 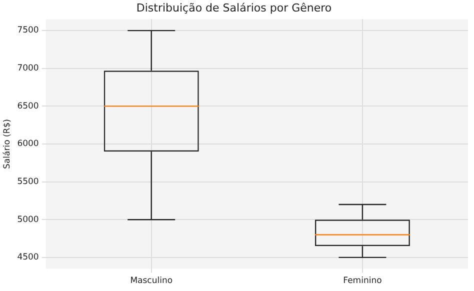 I want to click on y-tick-label: 6500, so click(x=28, y=106).